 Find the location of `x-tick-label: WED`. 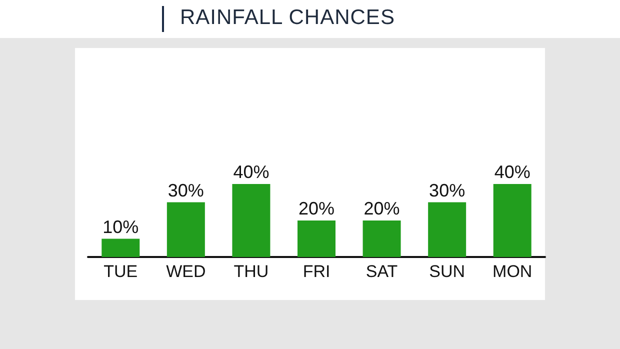

x-tick-label: WED is located at coordinates (186, 271).